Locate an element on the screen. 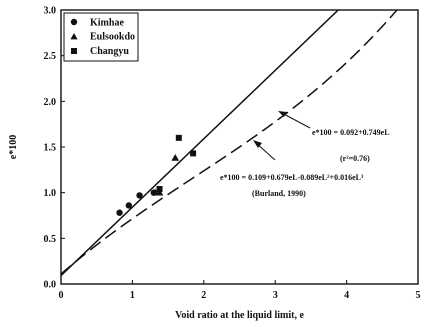 Image resolution: width=426 pixels, height=327 pixels. legend: Kimhae Eulsookdo Changyu is located at coordinates (101, 37).